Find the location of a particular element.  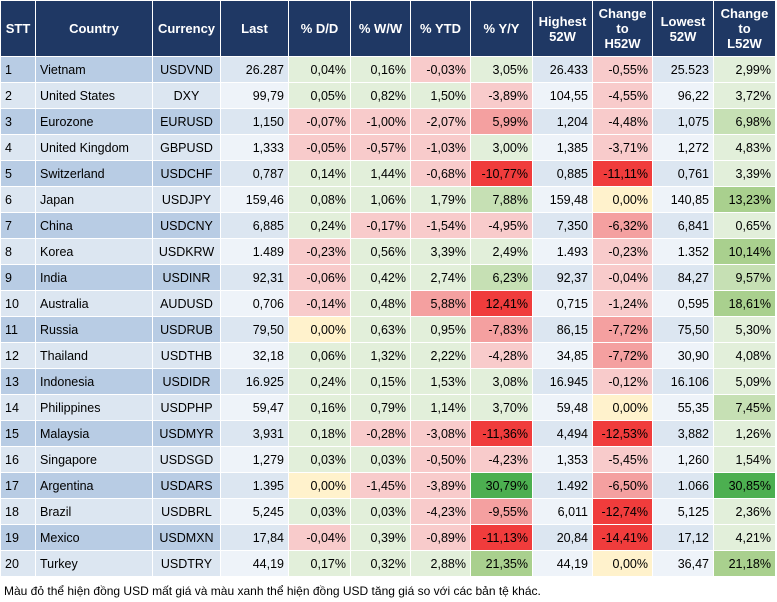

row-number: 4 is located at coordinates (18, 147).